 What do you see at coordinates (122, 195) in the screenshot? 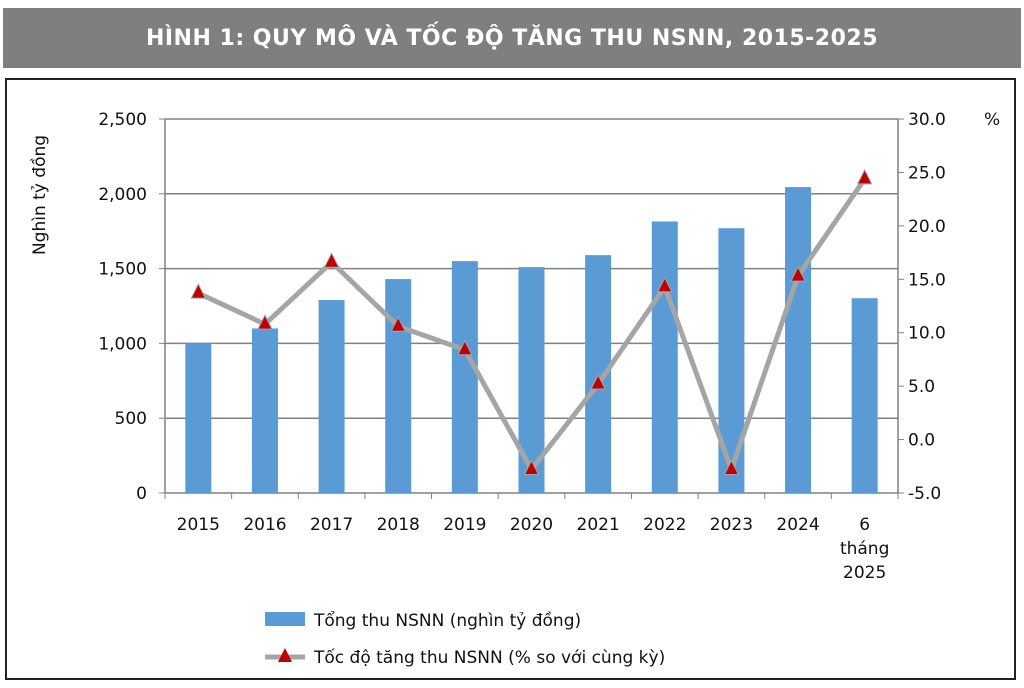
I see `y-tick-label: 2,000` at bounding box center [122, 195].